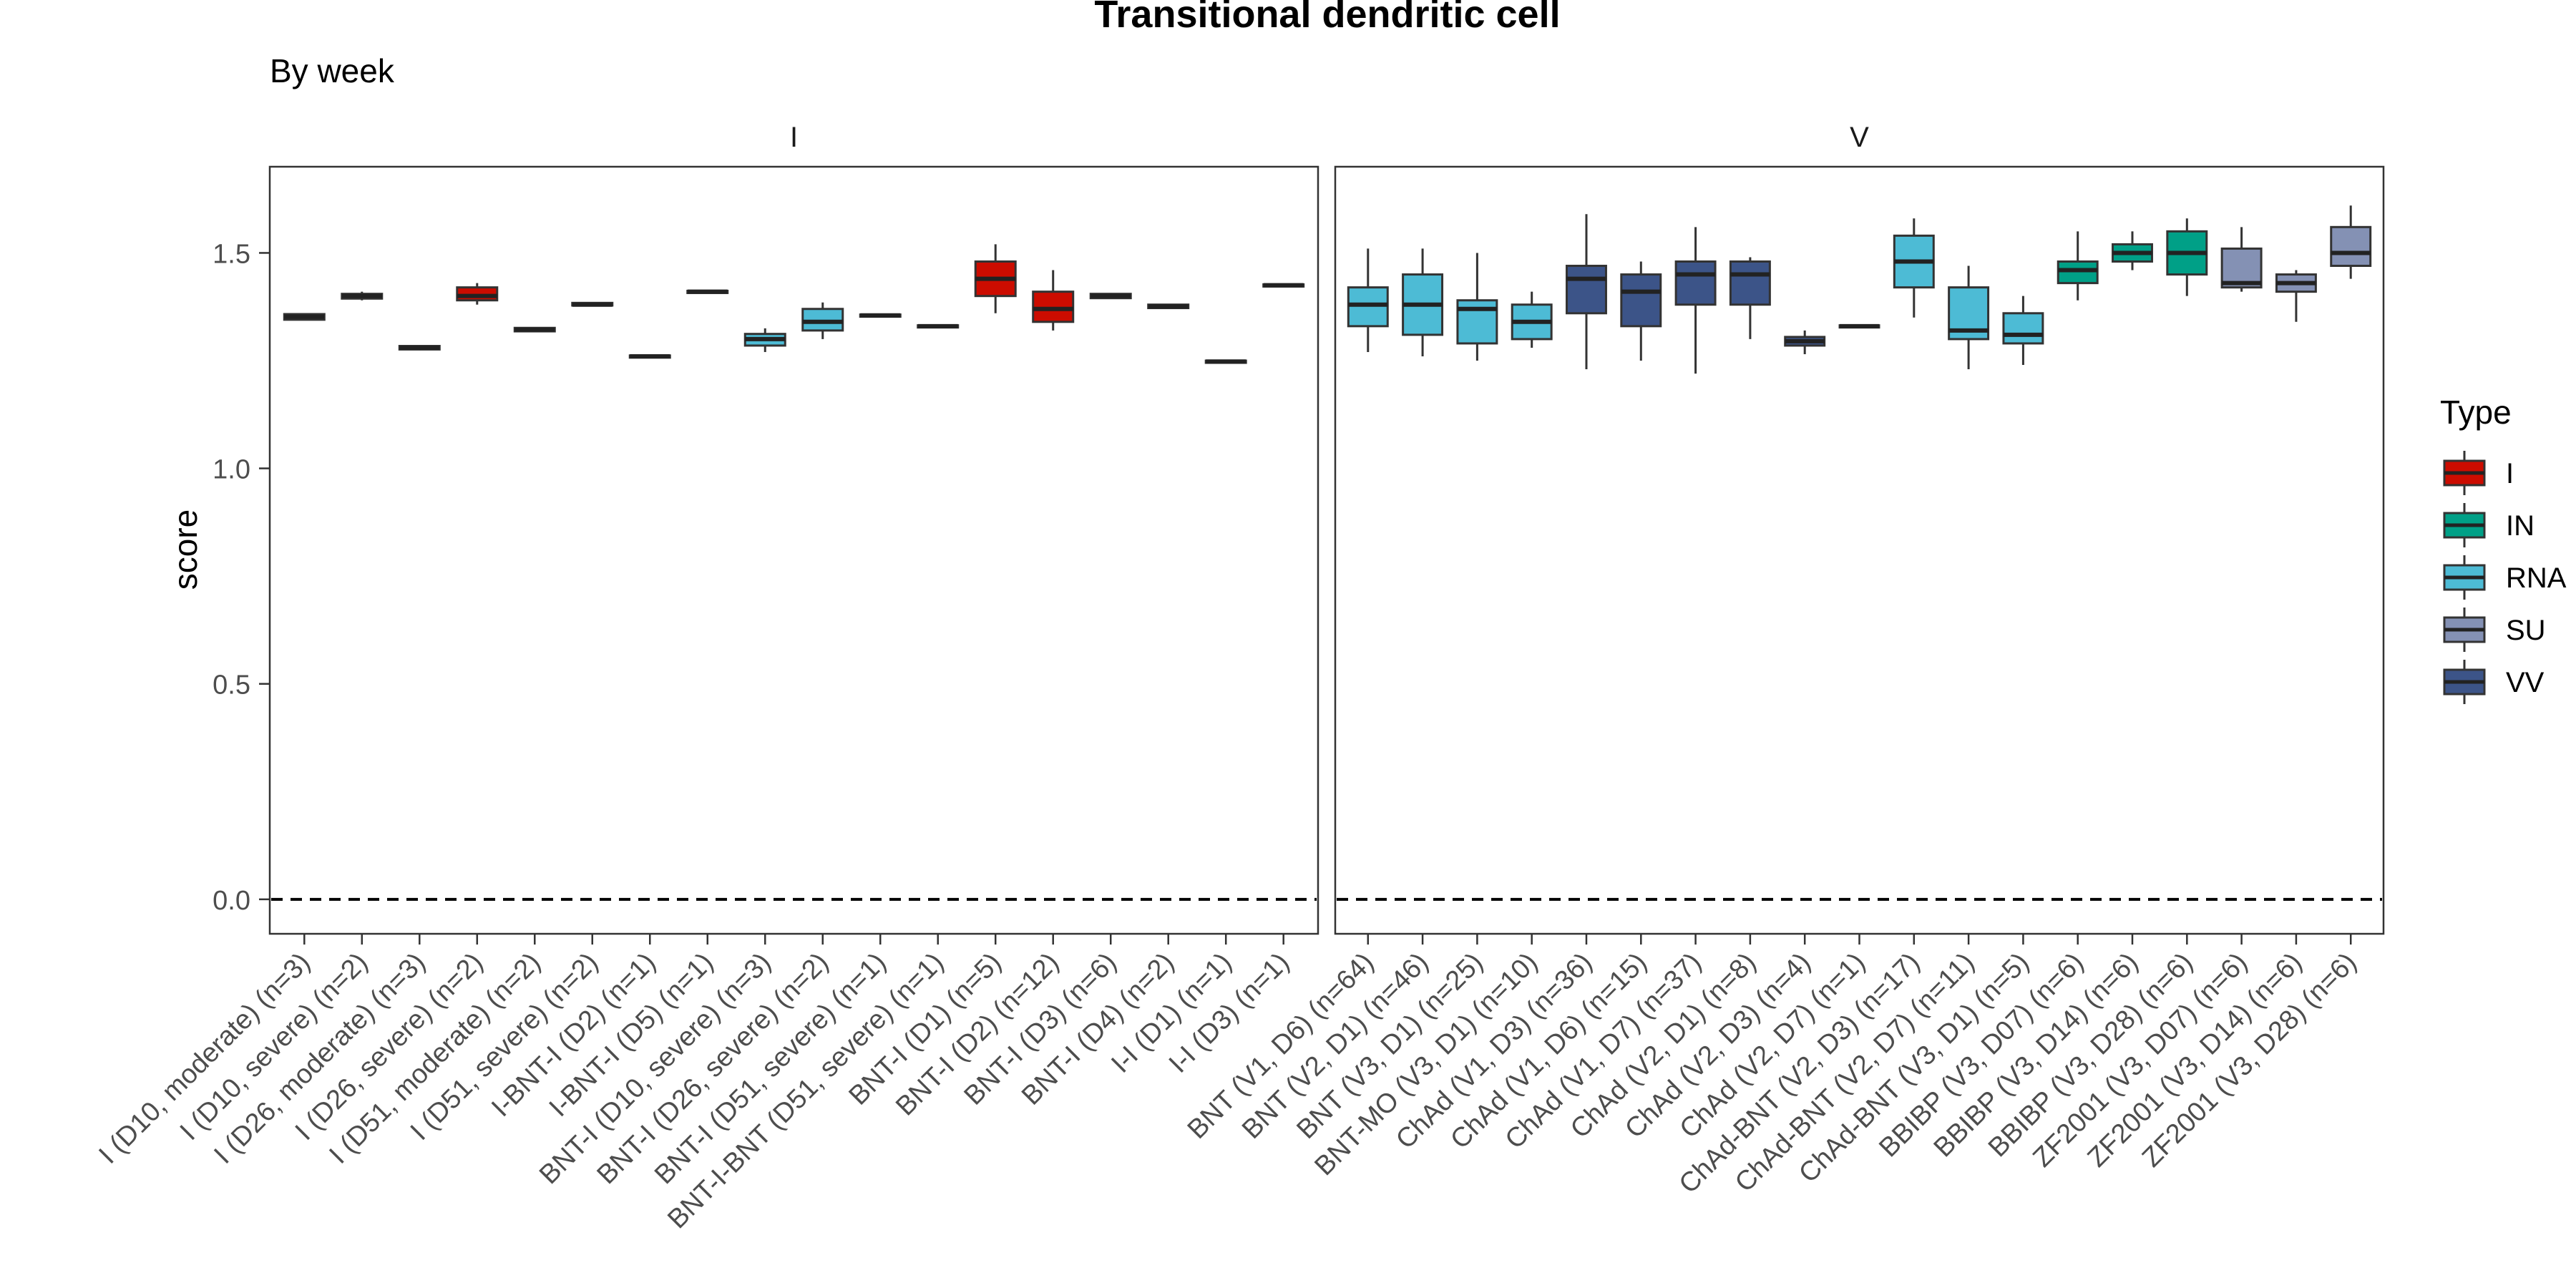 This screenshot has height=1288, width=2576. Describe the element at coordinates (332, 70) in the screenshot. I see `chart-subtitle: By week` at that location.